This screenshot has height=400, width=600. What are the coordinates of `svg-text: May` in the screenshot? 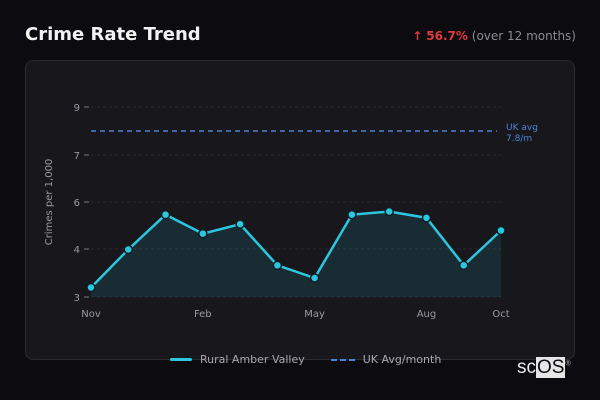 It's located at (314, 314).